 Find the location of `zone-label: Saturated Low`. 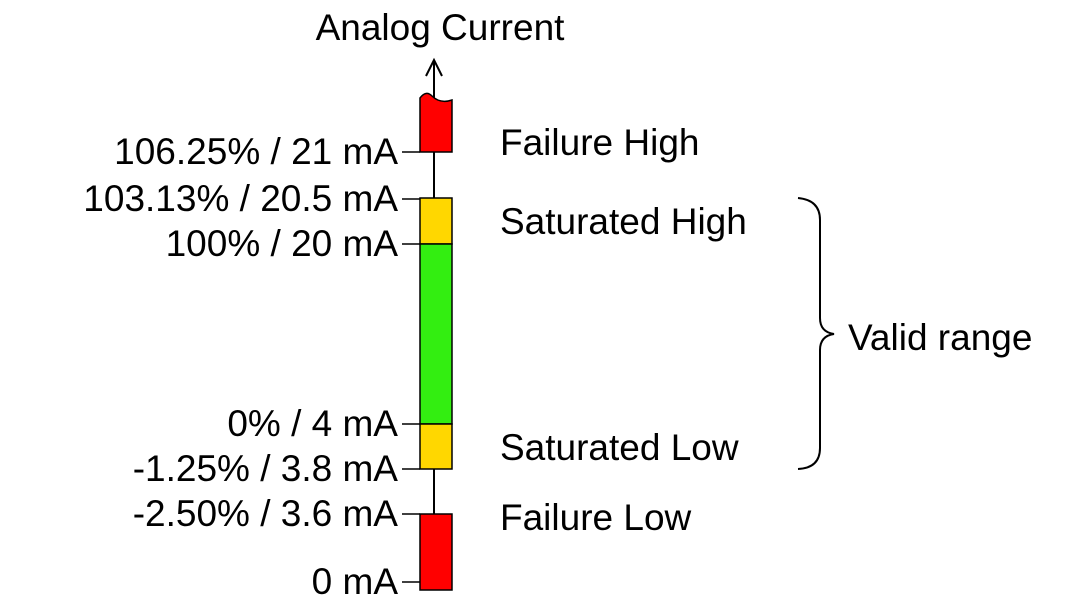

zone-label: Saturated Low is located at coordinates (619, 447).